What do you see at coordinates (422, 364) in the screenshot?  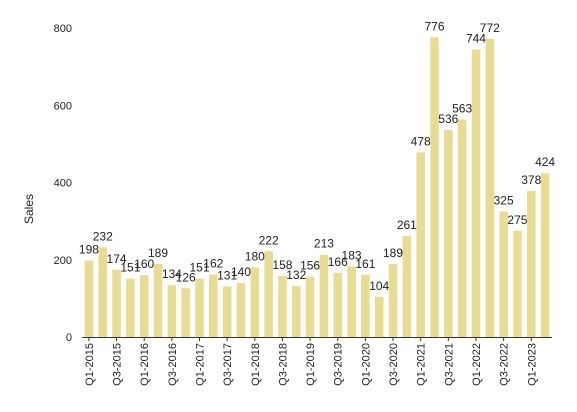 I see `x-tick-label: Q1-2021` at bounding box center [422, 364].